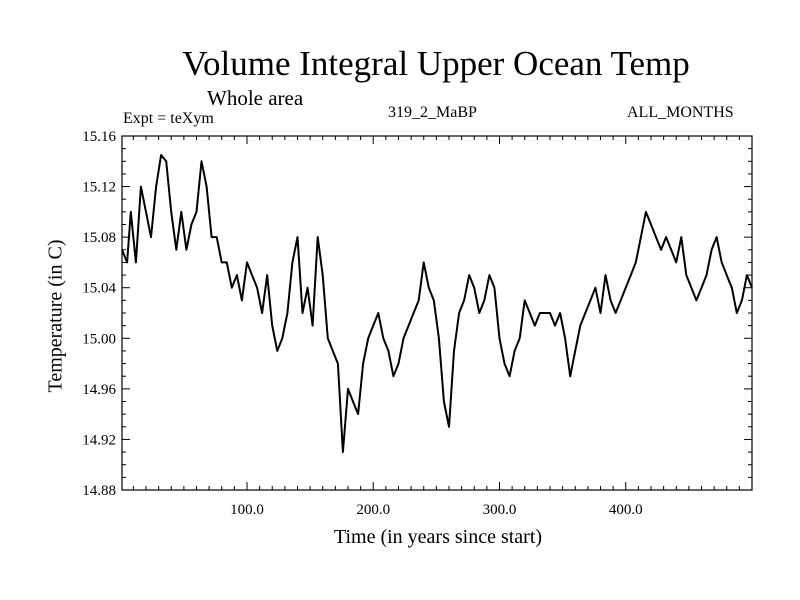 Image resolution: width=800 pixels, height=600 pixels. Describe the element at coordinates (438, 537) in the screenshot. I see `x-axis-label: Time (in years since start)` at that location.